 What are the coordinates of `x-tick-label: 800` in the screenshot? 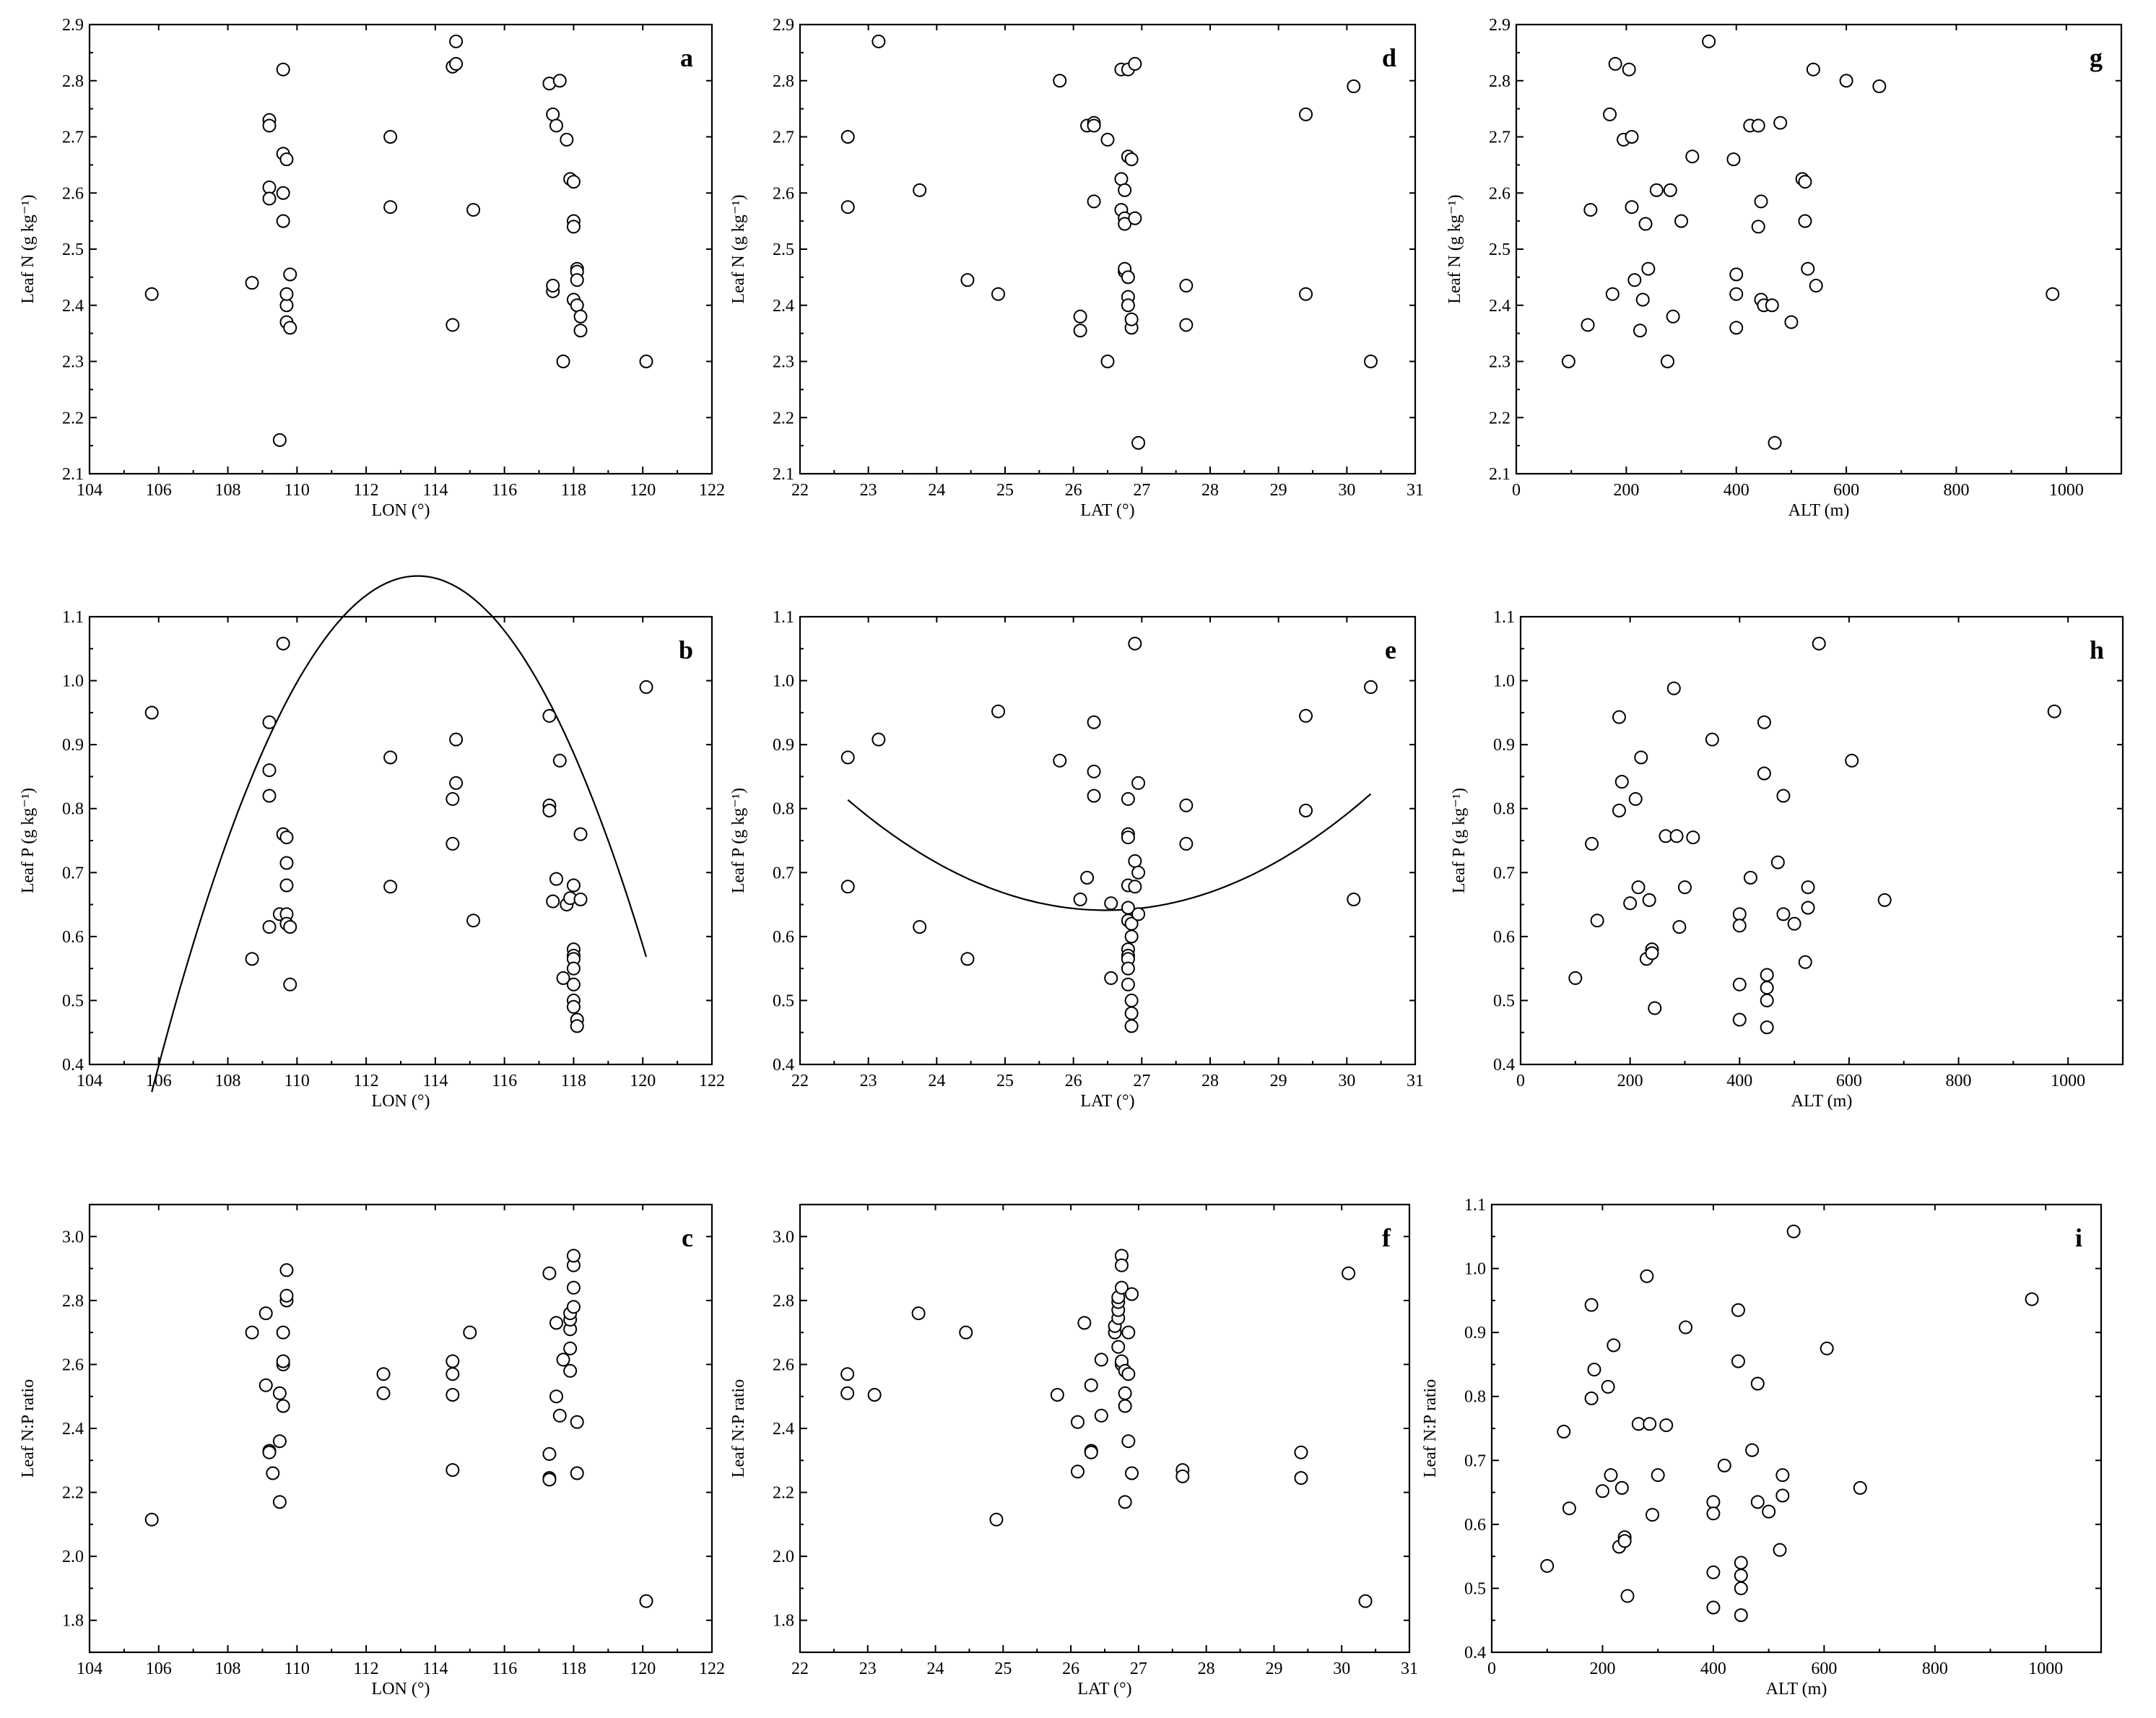 It's located at (1959, 1081).